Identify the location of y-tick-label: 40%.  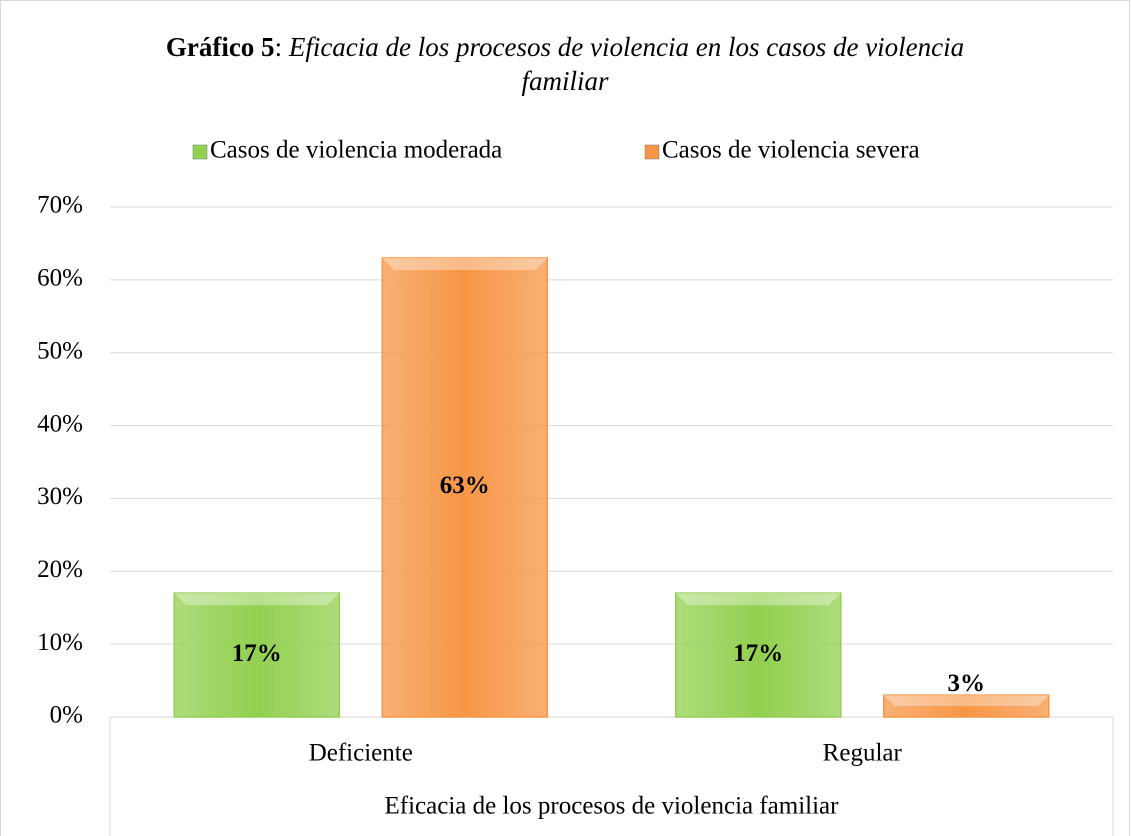
(60, 423).